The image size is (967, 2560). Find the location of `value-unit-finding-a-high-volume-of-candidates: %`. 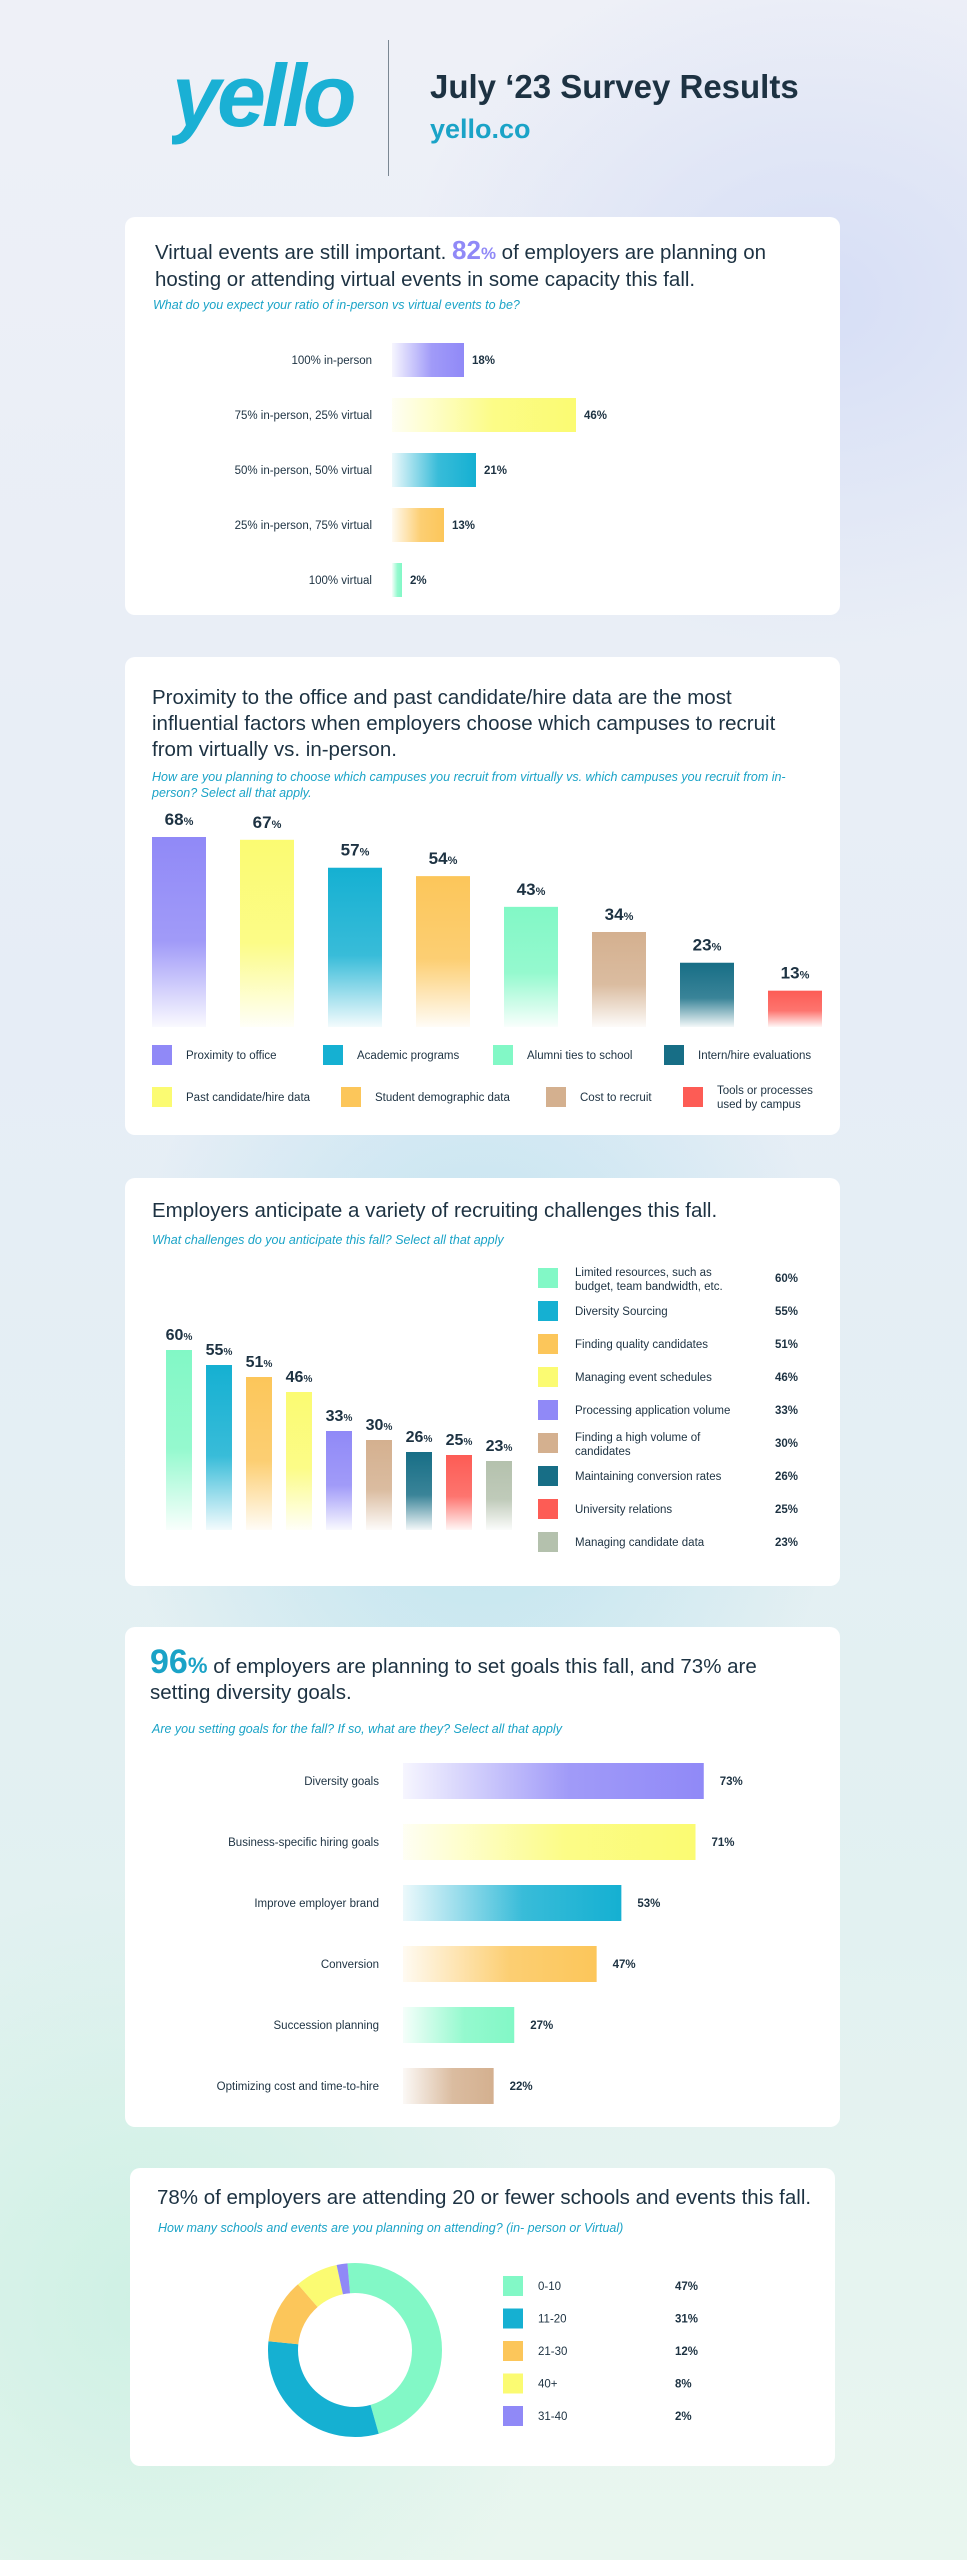

value-unit-finding-a-high-volume-of-candidates: % is located at coordinates (387, 1427).